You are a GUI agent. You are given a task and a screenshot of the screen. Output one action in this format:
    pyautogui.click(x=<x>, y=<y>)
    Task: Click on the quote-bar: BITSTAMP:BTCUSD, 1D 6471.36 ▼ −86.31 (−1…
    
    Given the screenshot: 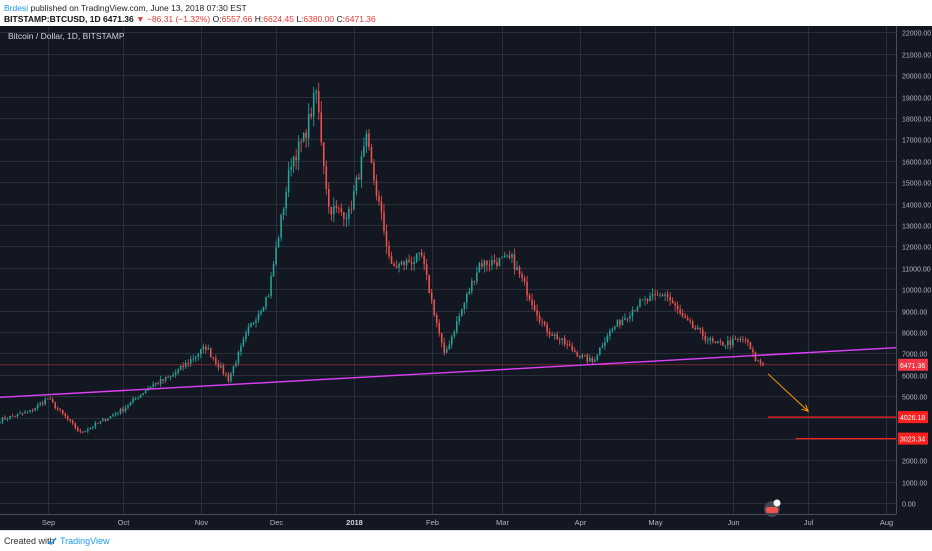 What is the action you would take?
    pyautogui.click(x=190, y=19)
    